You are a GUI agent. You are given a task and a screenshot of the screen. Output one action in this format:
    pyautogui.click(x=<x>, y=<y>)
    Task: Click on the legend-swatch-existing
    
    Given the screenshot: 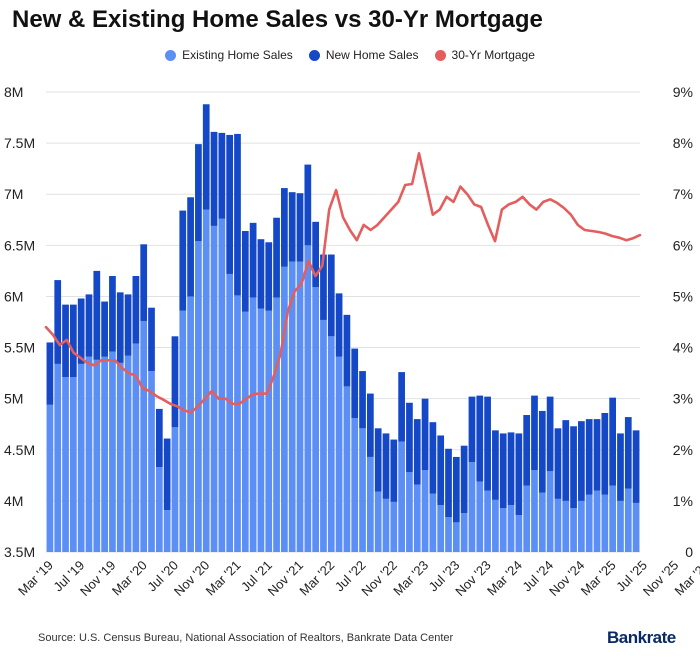 What is the action you would take?
    pyautogui.click(x=171, y=55)
    